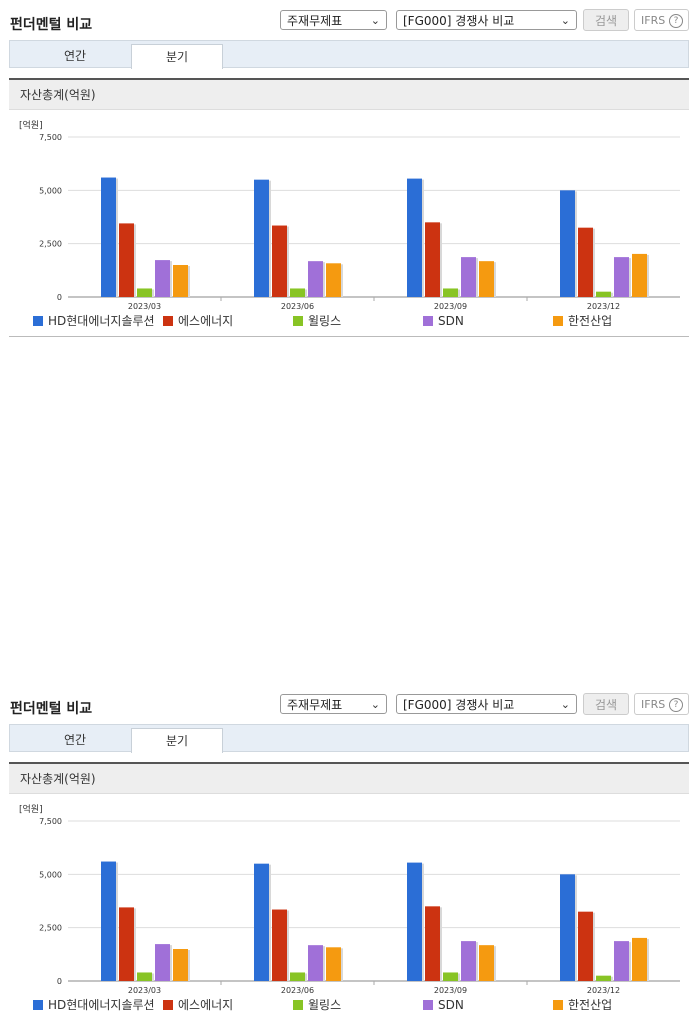  What do you see at coordinates (50, 244) in the screenshot?
I see `y-tick-label: 2,500` at bounding box center [50, 244].